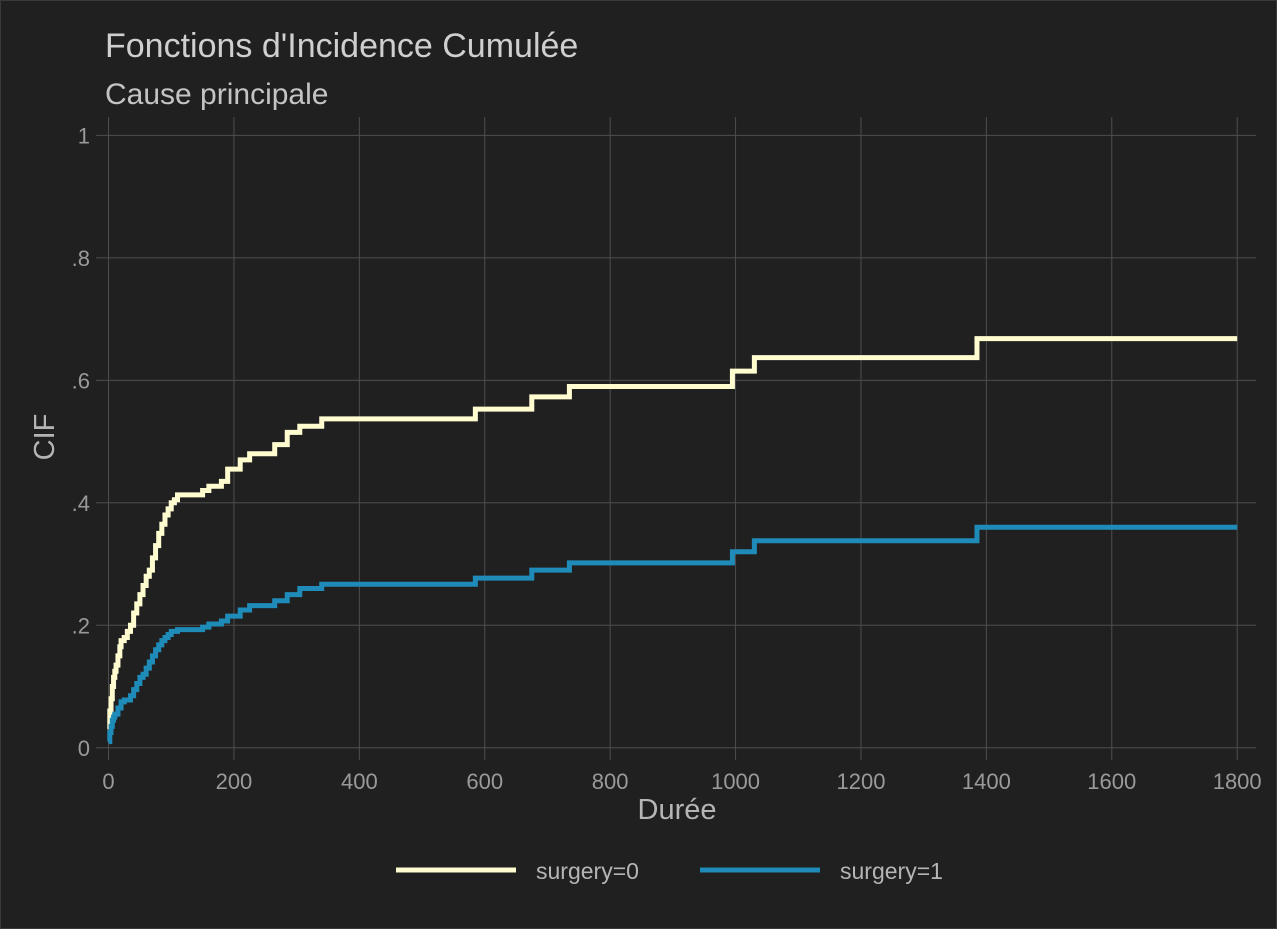 The image size is (1277, 929). Describe the element at coordinates (81, 441) in the screenshot. I see `y-axis-ticks: 0 .2 .4 .6 .8 1` at that location.